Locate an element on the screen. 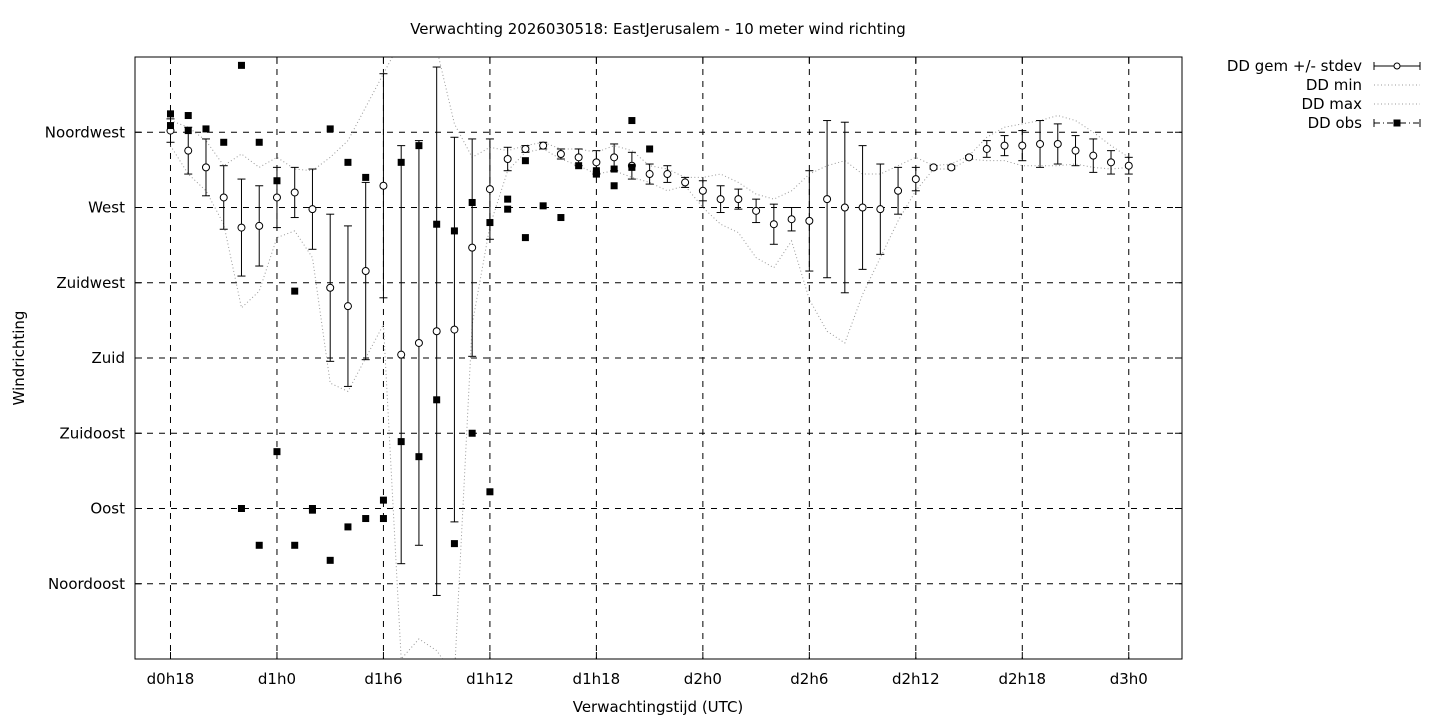 Image resolution: width=1440 pixels, height=720 pixels. y-tick-label: Zuidoost is located at coordinates (92, 433).